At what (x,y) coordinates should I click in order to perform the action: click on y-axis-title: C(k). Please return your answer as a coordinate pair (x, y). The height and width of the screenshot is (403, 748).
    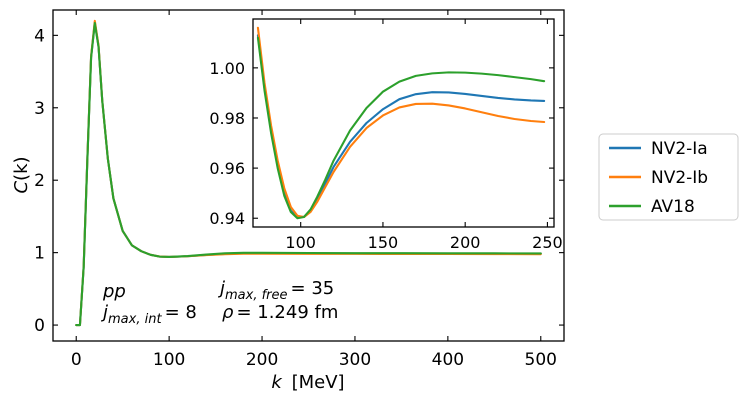
    Looking at the image, I should click on (21, 174).